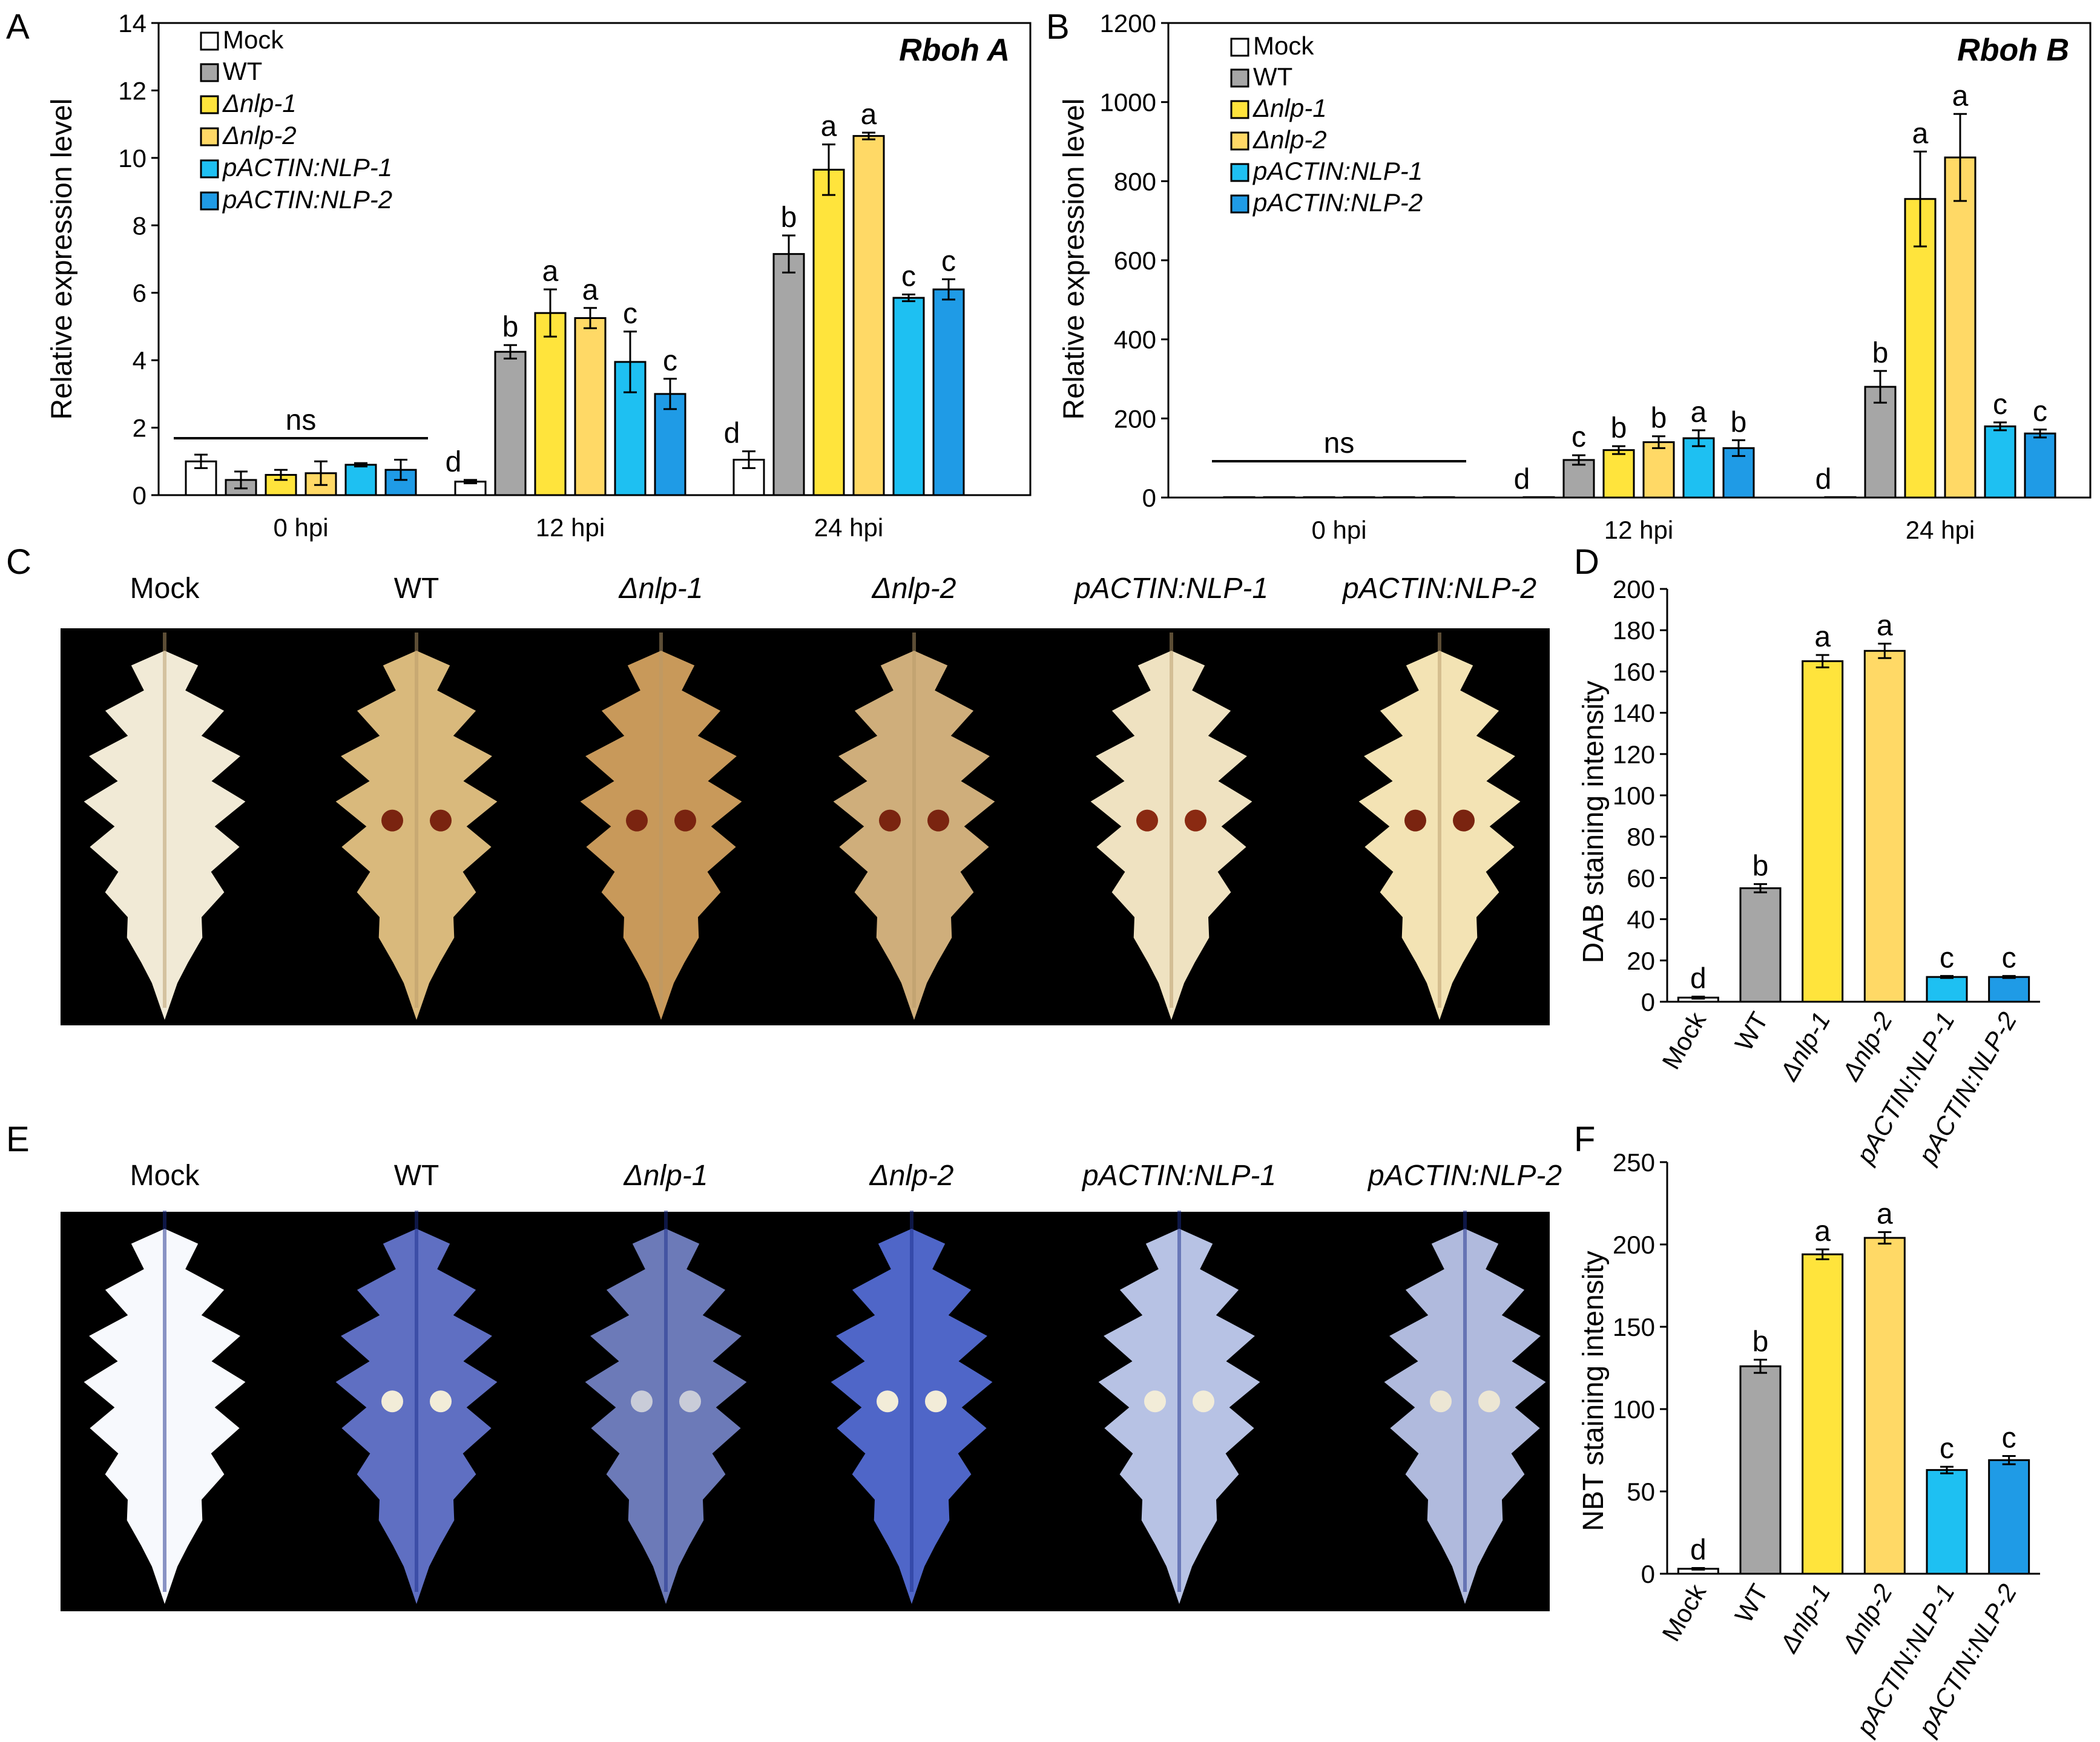  What do you see at coordinates (1170, 589) in the screenshot?
I see `photo-c-label-pact1: pACTIN:NLP-1` at bounding box center [1170, 589].